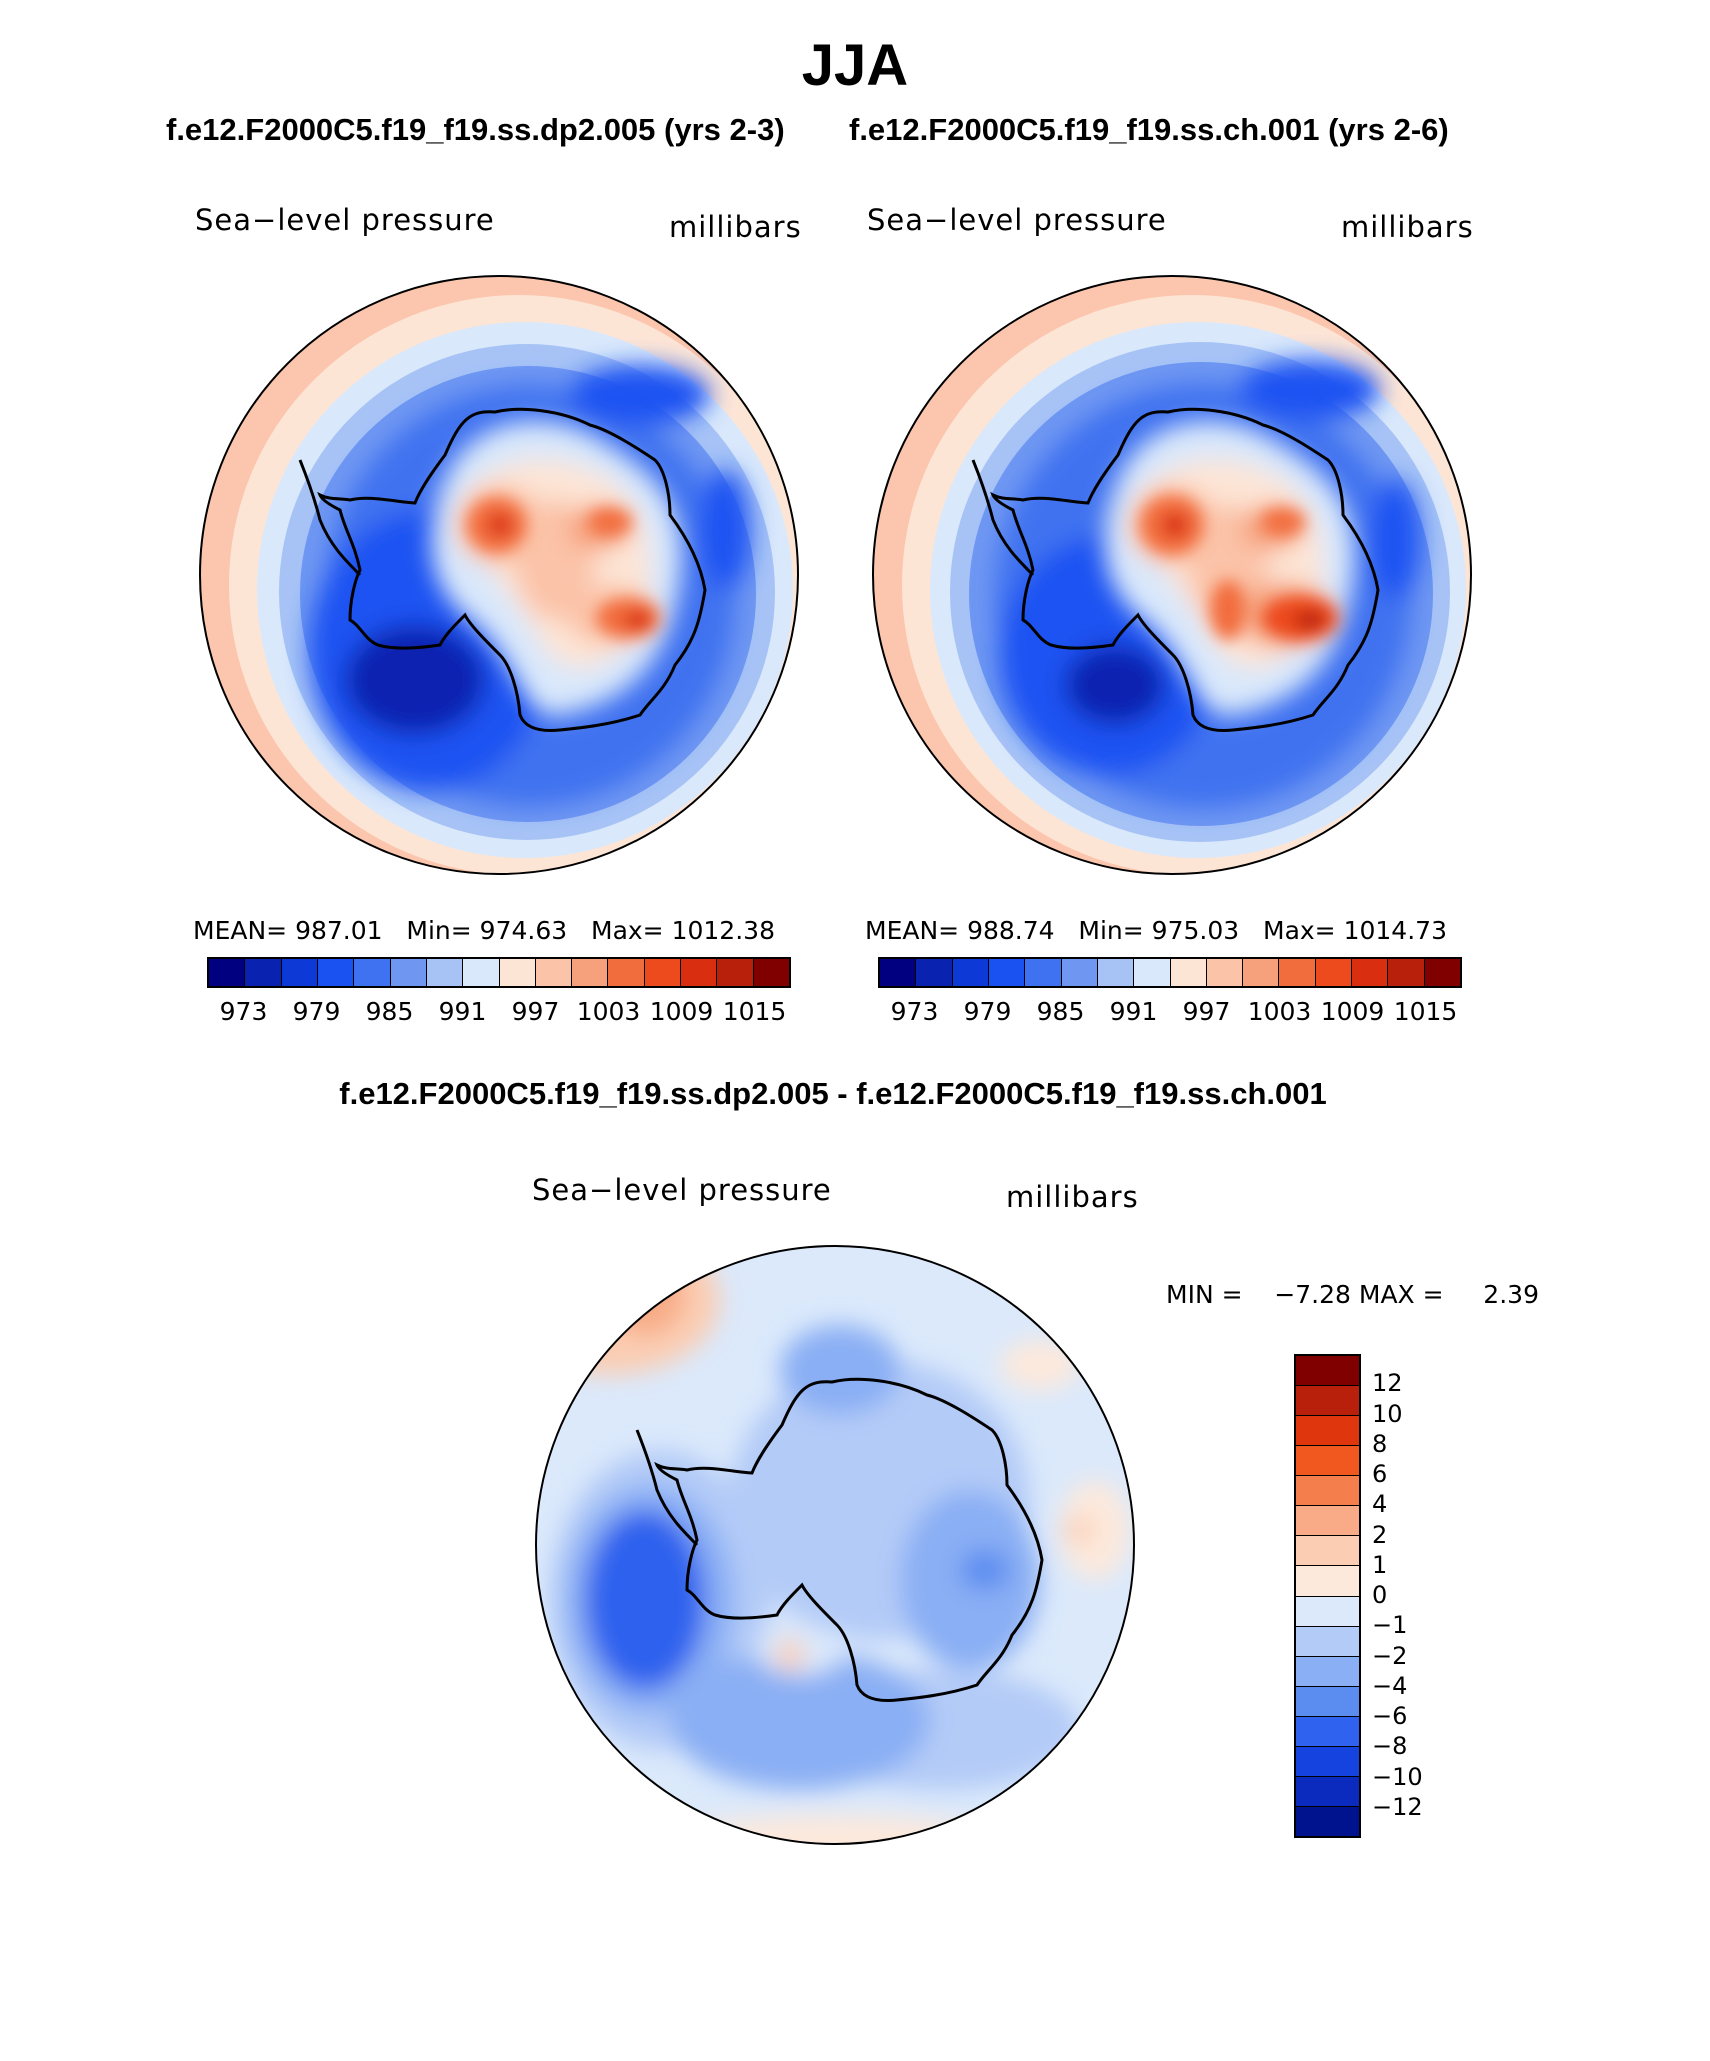 The image size is (1710, 2061). I want to click on diff-colorbar-tick-label: 6, so click(1380, 1474).